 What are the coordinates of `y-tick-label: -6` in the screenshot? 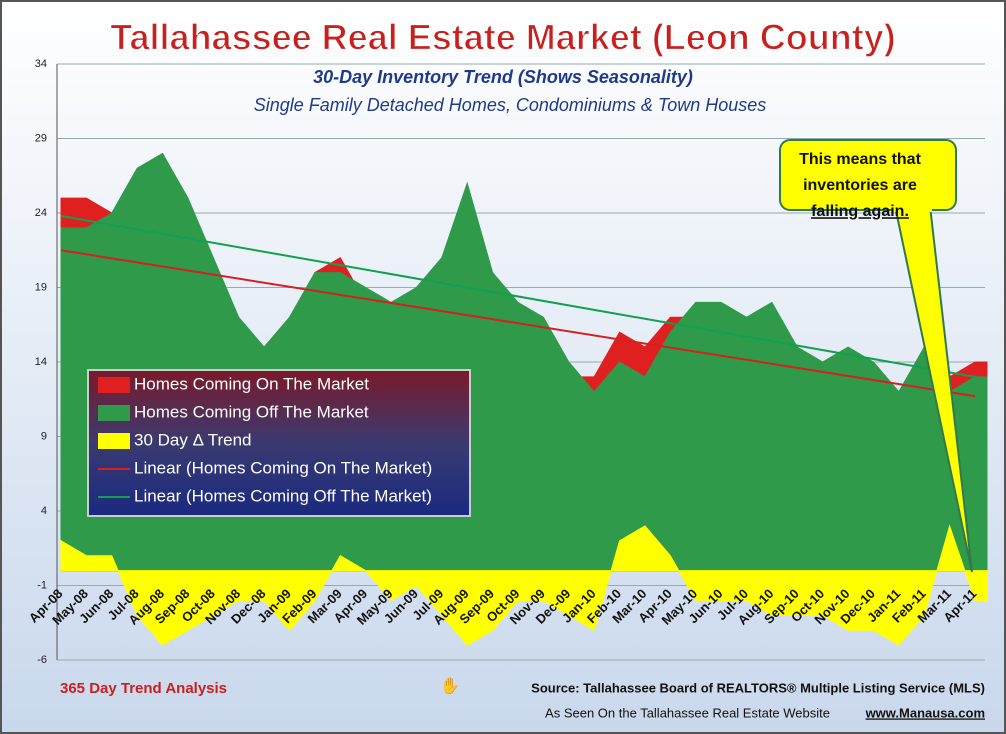 It's located at (42, 660).